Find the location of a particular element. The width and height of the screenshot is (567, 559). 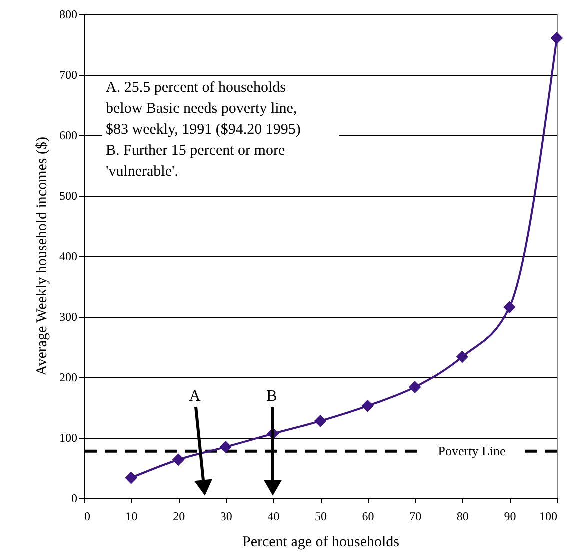

y-tick-label: 0 is located at coordinates (75, 499).